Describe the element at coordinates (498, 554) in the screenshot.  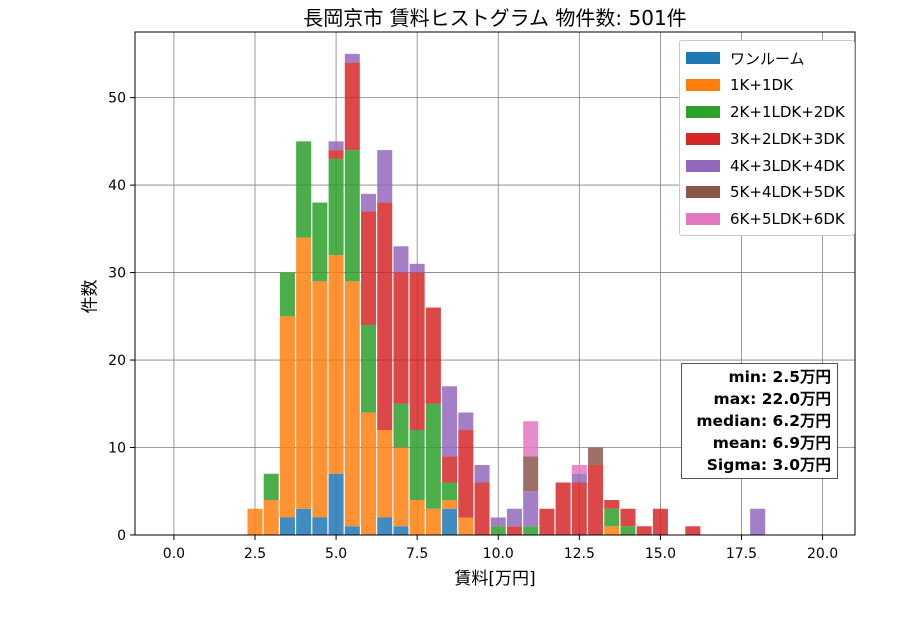
I see `x-tick-label: 10.0` at that location.